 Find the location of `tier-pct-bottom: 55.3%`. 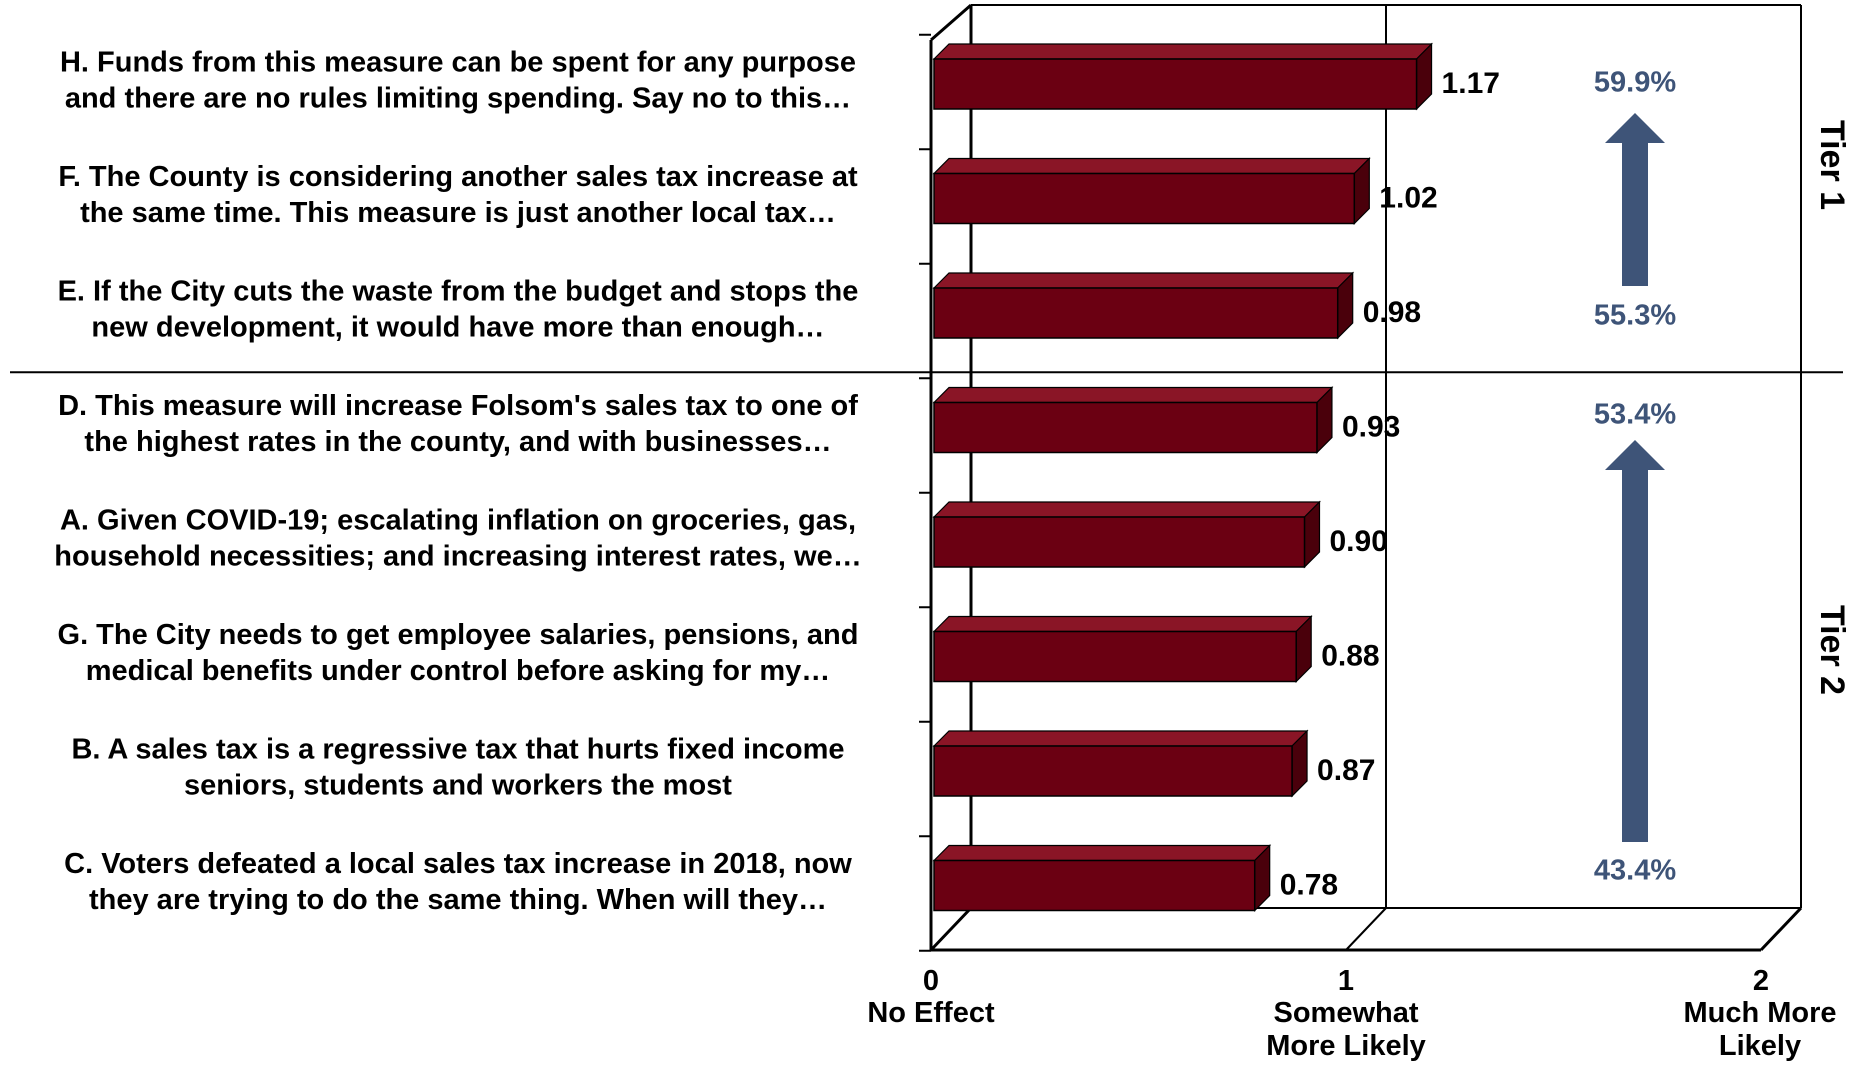

tier-pct-bottom: 55.3% is located at coordinates (1635, 316).